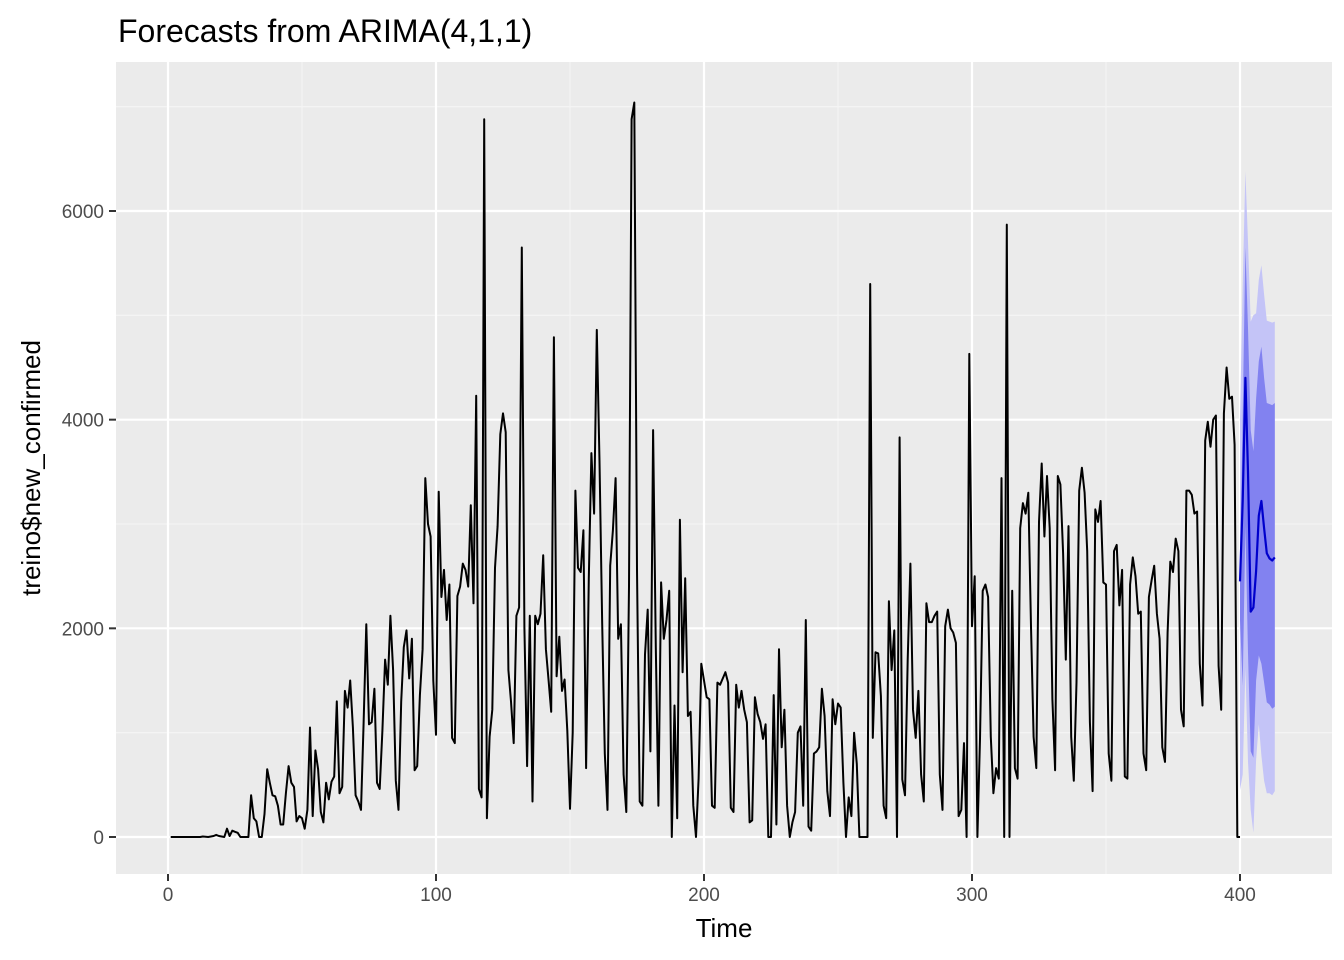  Describe the element at coordinates (1257, 494) in the screenshot. I see `forecast-mean-line` at that location.